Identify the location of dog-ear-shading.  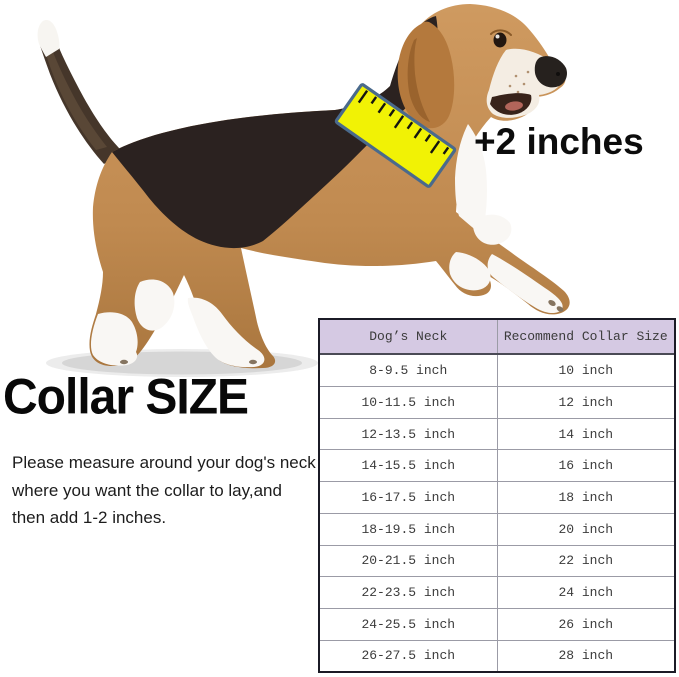
(418, 80).